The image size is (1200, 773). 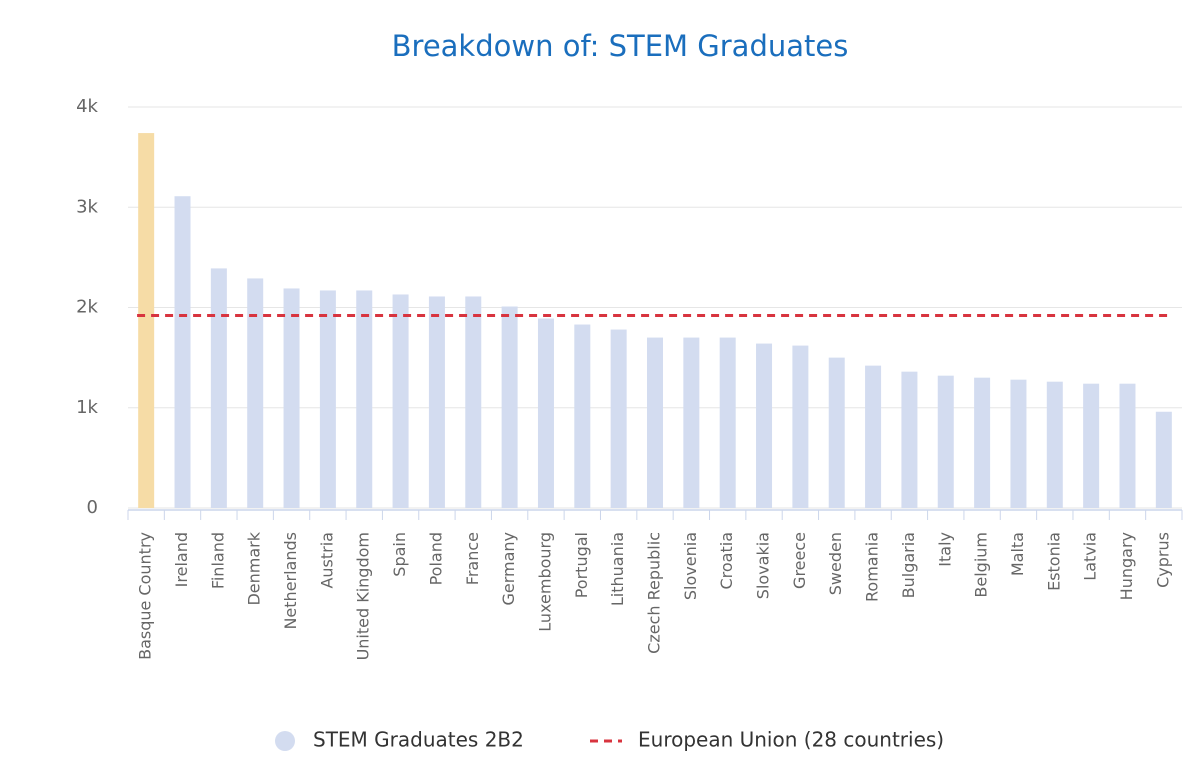 I want to click on x-tick-label: Germany, so click(x=508, y=569).